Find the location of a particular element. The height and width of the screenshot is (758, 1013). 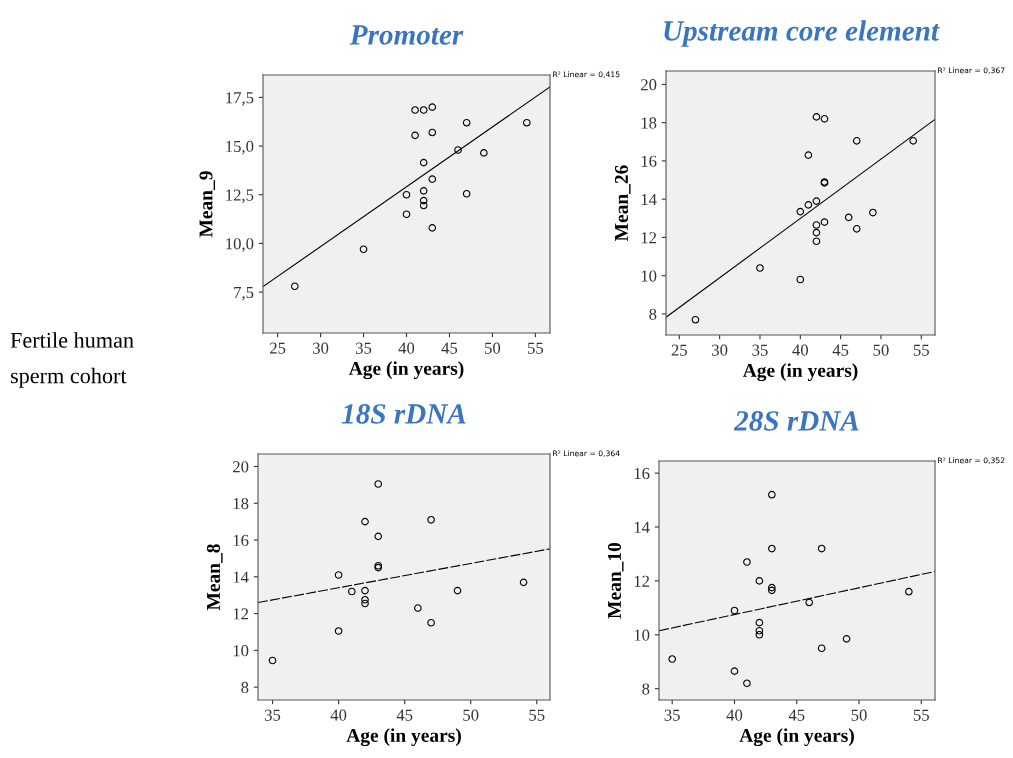

chart-title: 18S rDNA is located at coordinates (403, 414).